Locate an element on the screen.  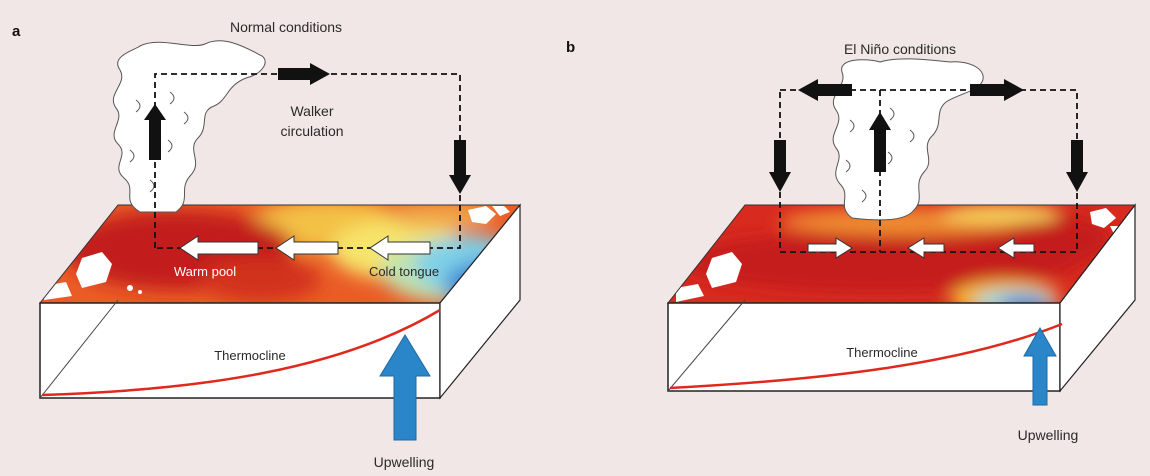
panel-b-rising-arrow-icon is located at coordinates (880, 142).